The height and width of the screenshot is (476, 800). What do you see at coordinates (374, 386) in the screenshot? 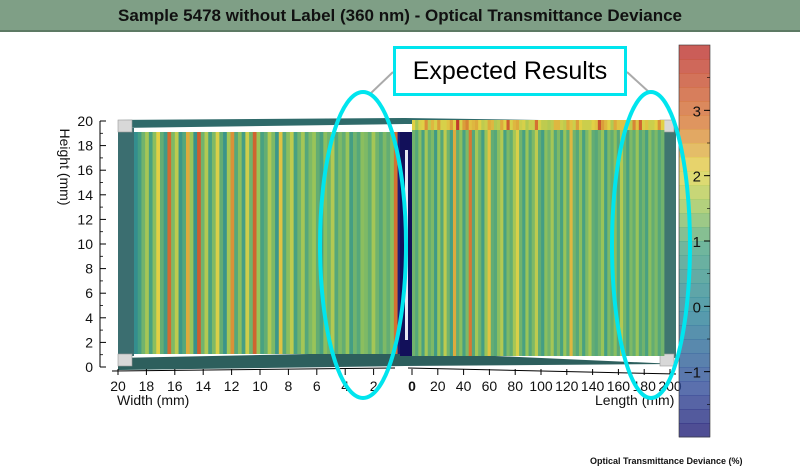
I see `width-tick-label: 2` at bounding box center [374, 386].